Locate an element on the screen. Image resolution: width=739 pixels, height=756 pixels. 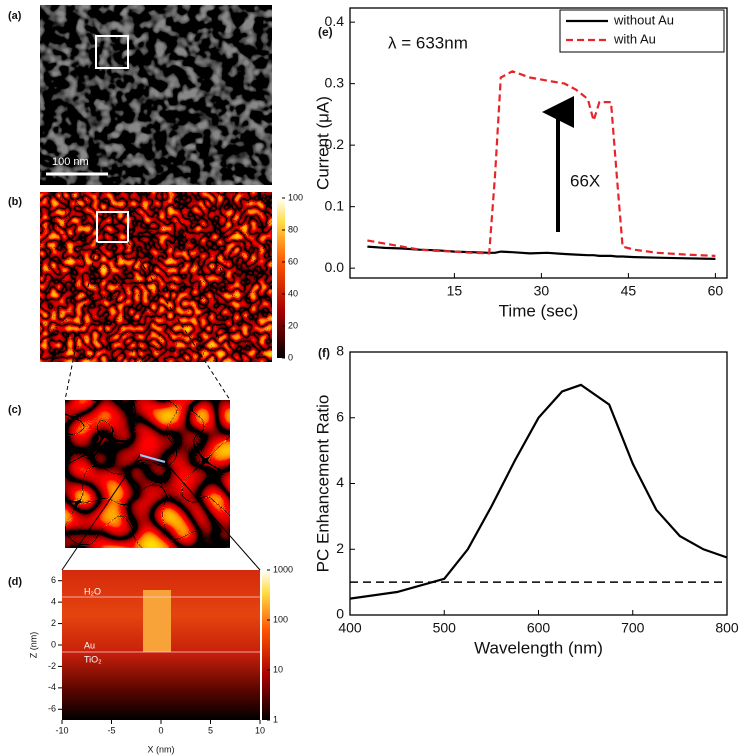
x-axis-title: Time (sec) is located at coordinates (539, 310).